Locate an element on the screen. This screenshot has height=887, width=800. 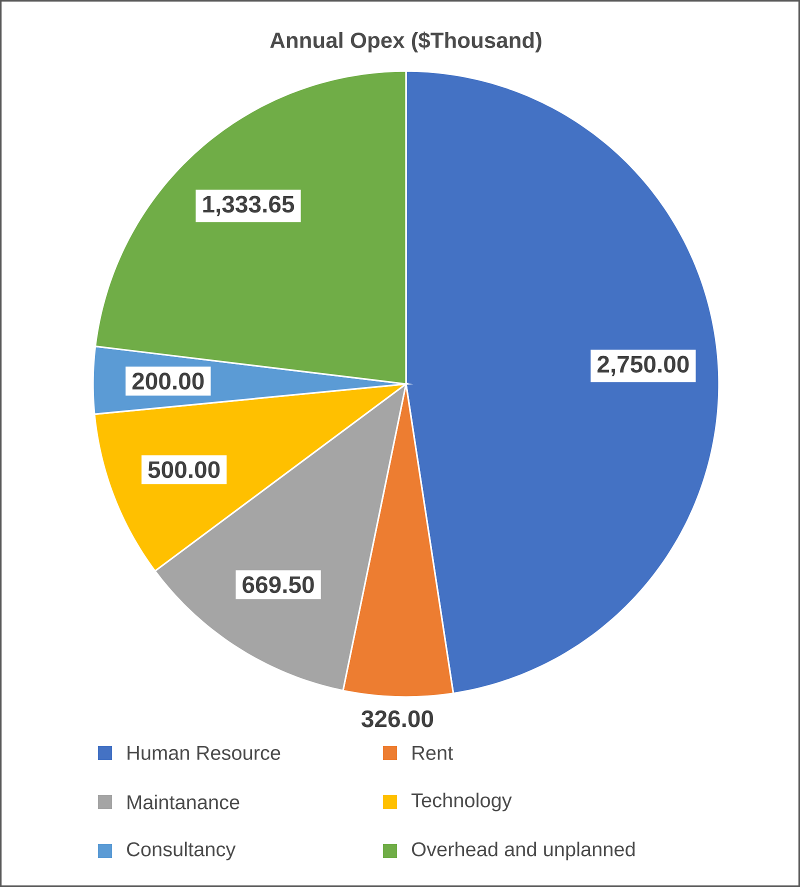
legend-label: Human Resource is located at coordinates (204, 753).